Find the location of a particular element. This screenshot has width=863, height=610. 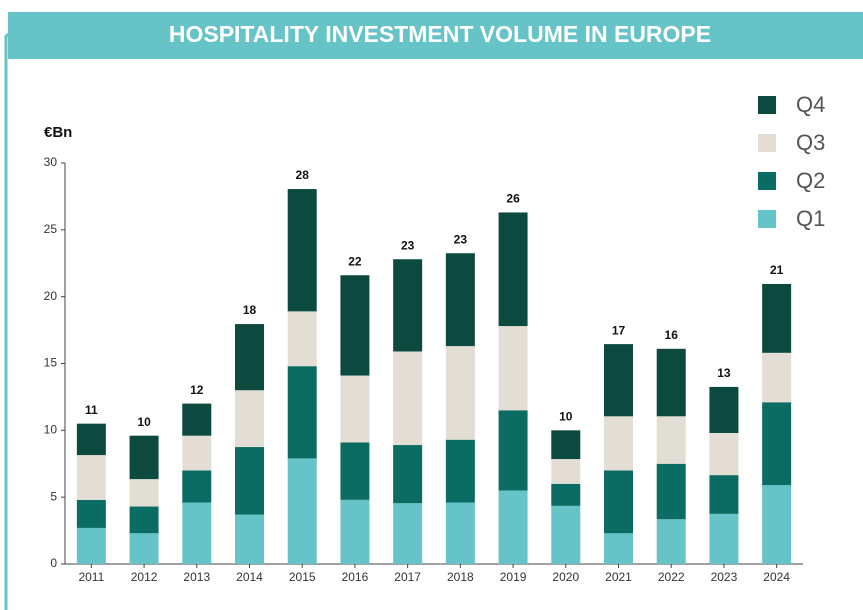

x-tick-label: 2012 is located at coordinates (144, 577).